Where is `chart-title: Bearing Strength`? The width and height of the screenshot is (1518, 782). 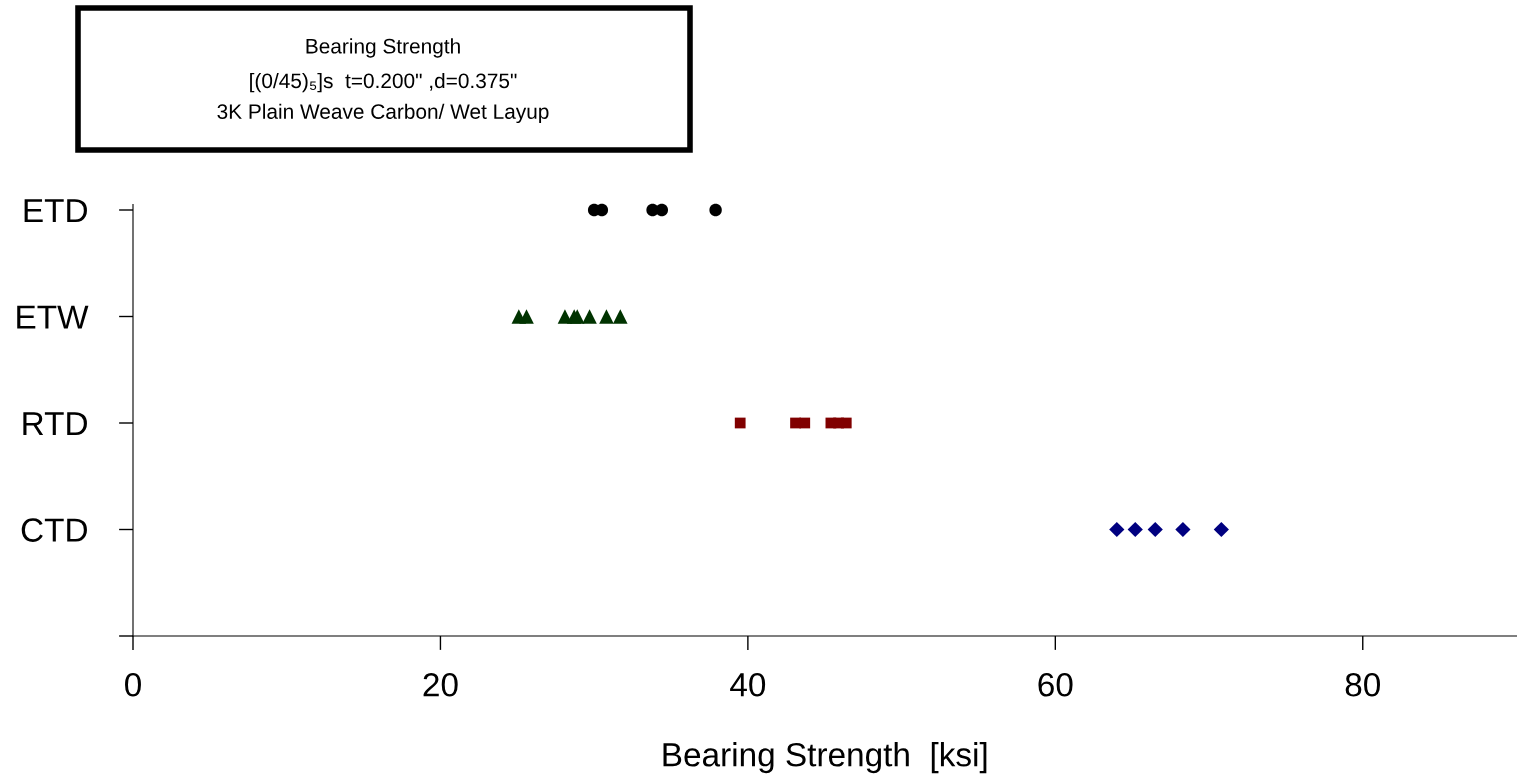
chart-title: Bearing Strength is located at coordinates (383, 48).